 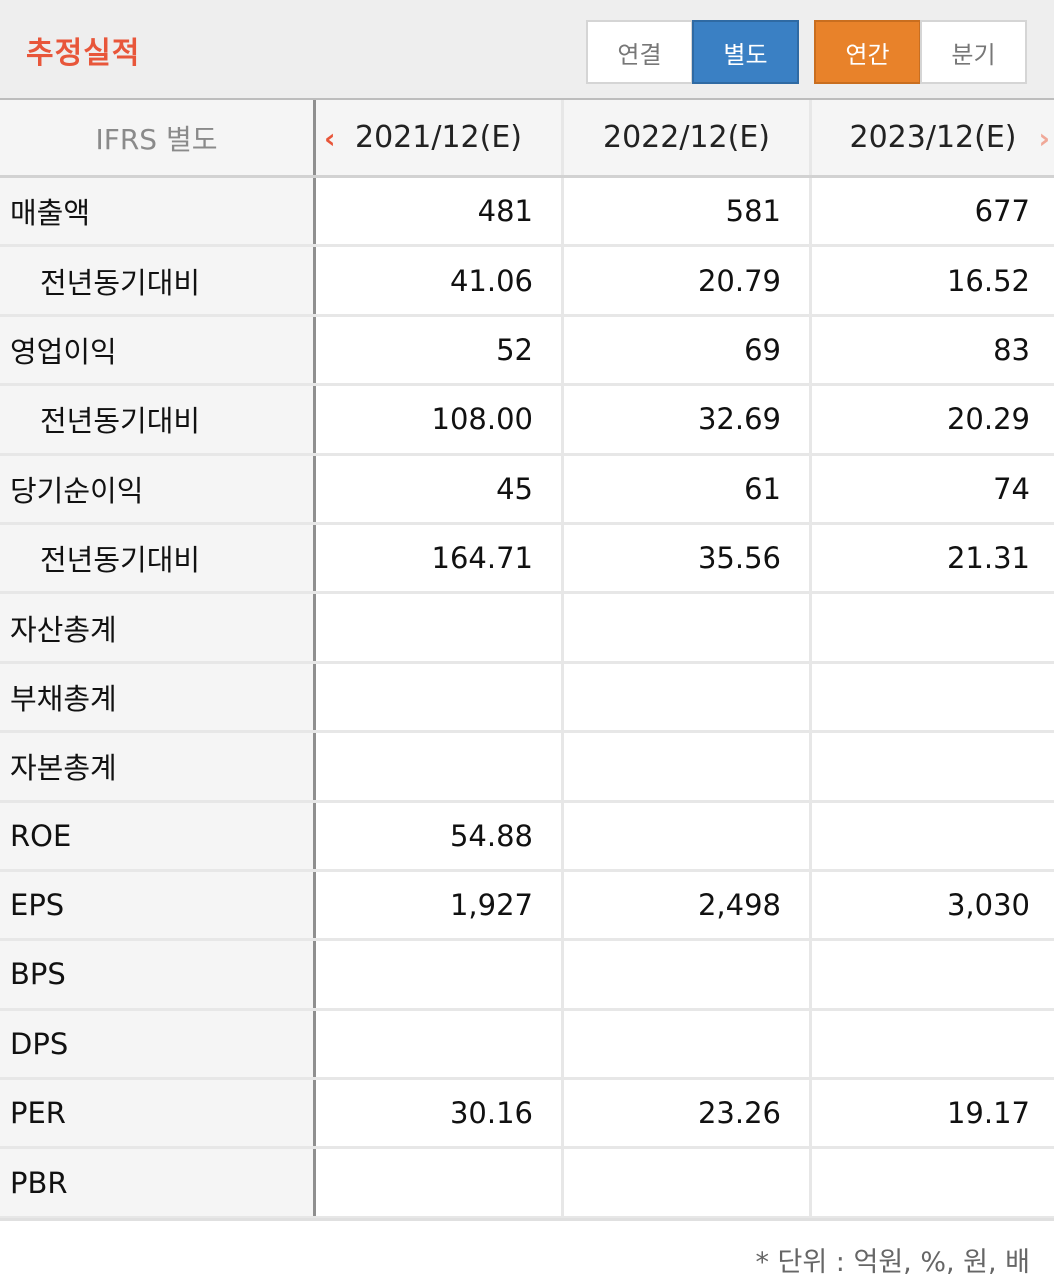 I want to click on value-cell: 16.52, so click(x=931, y=280).